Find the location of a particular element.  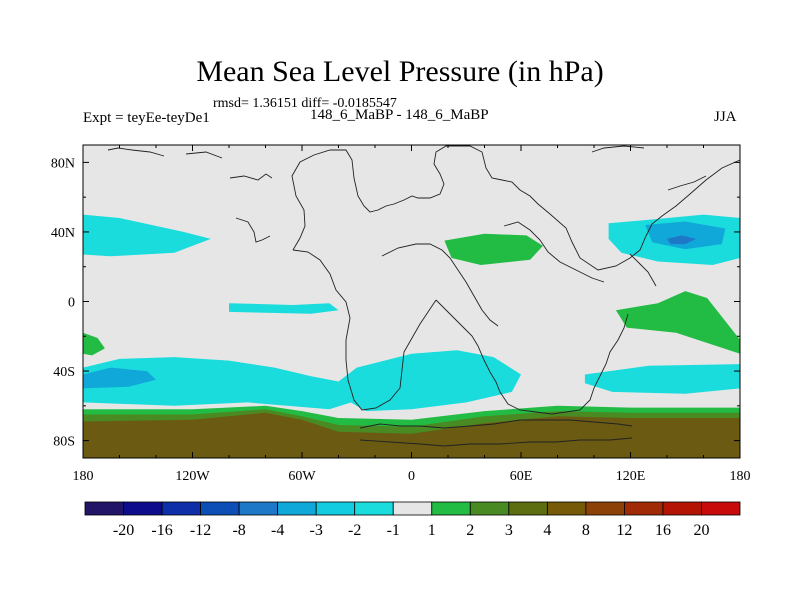

colorbar-label: 4 is located at coordinates (547, 530).